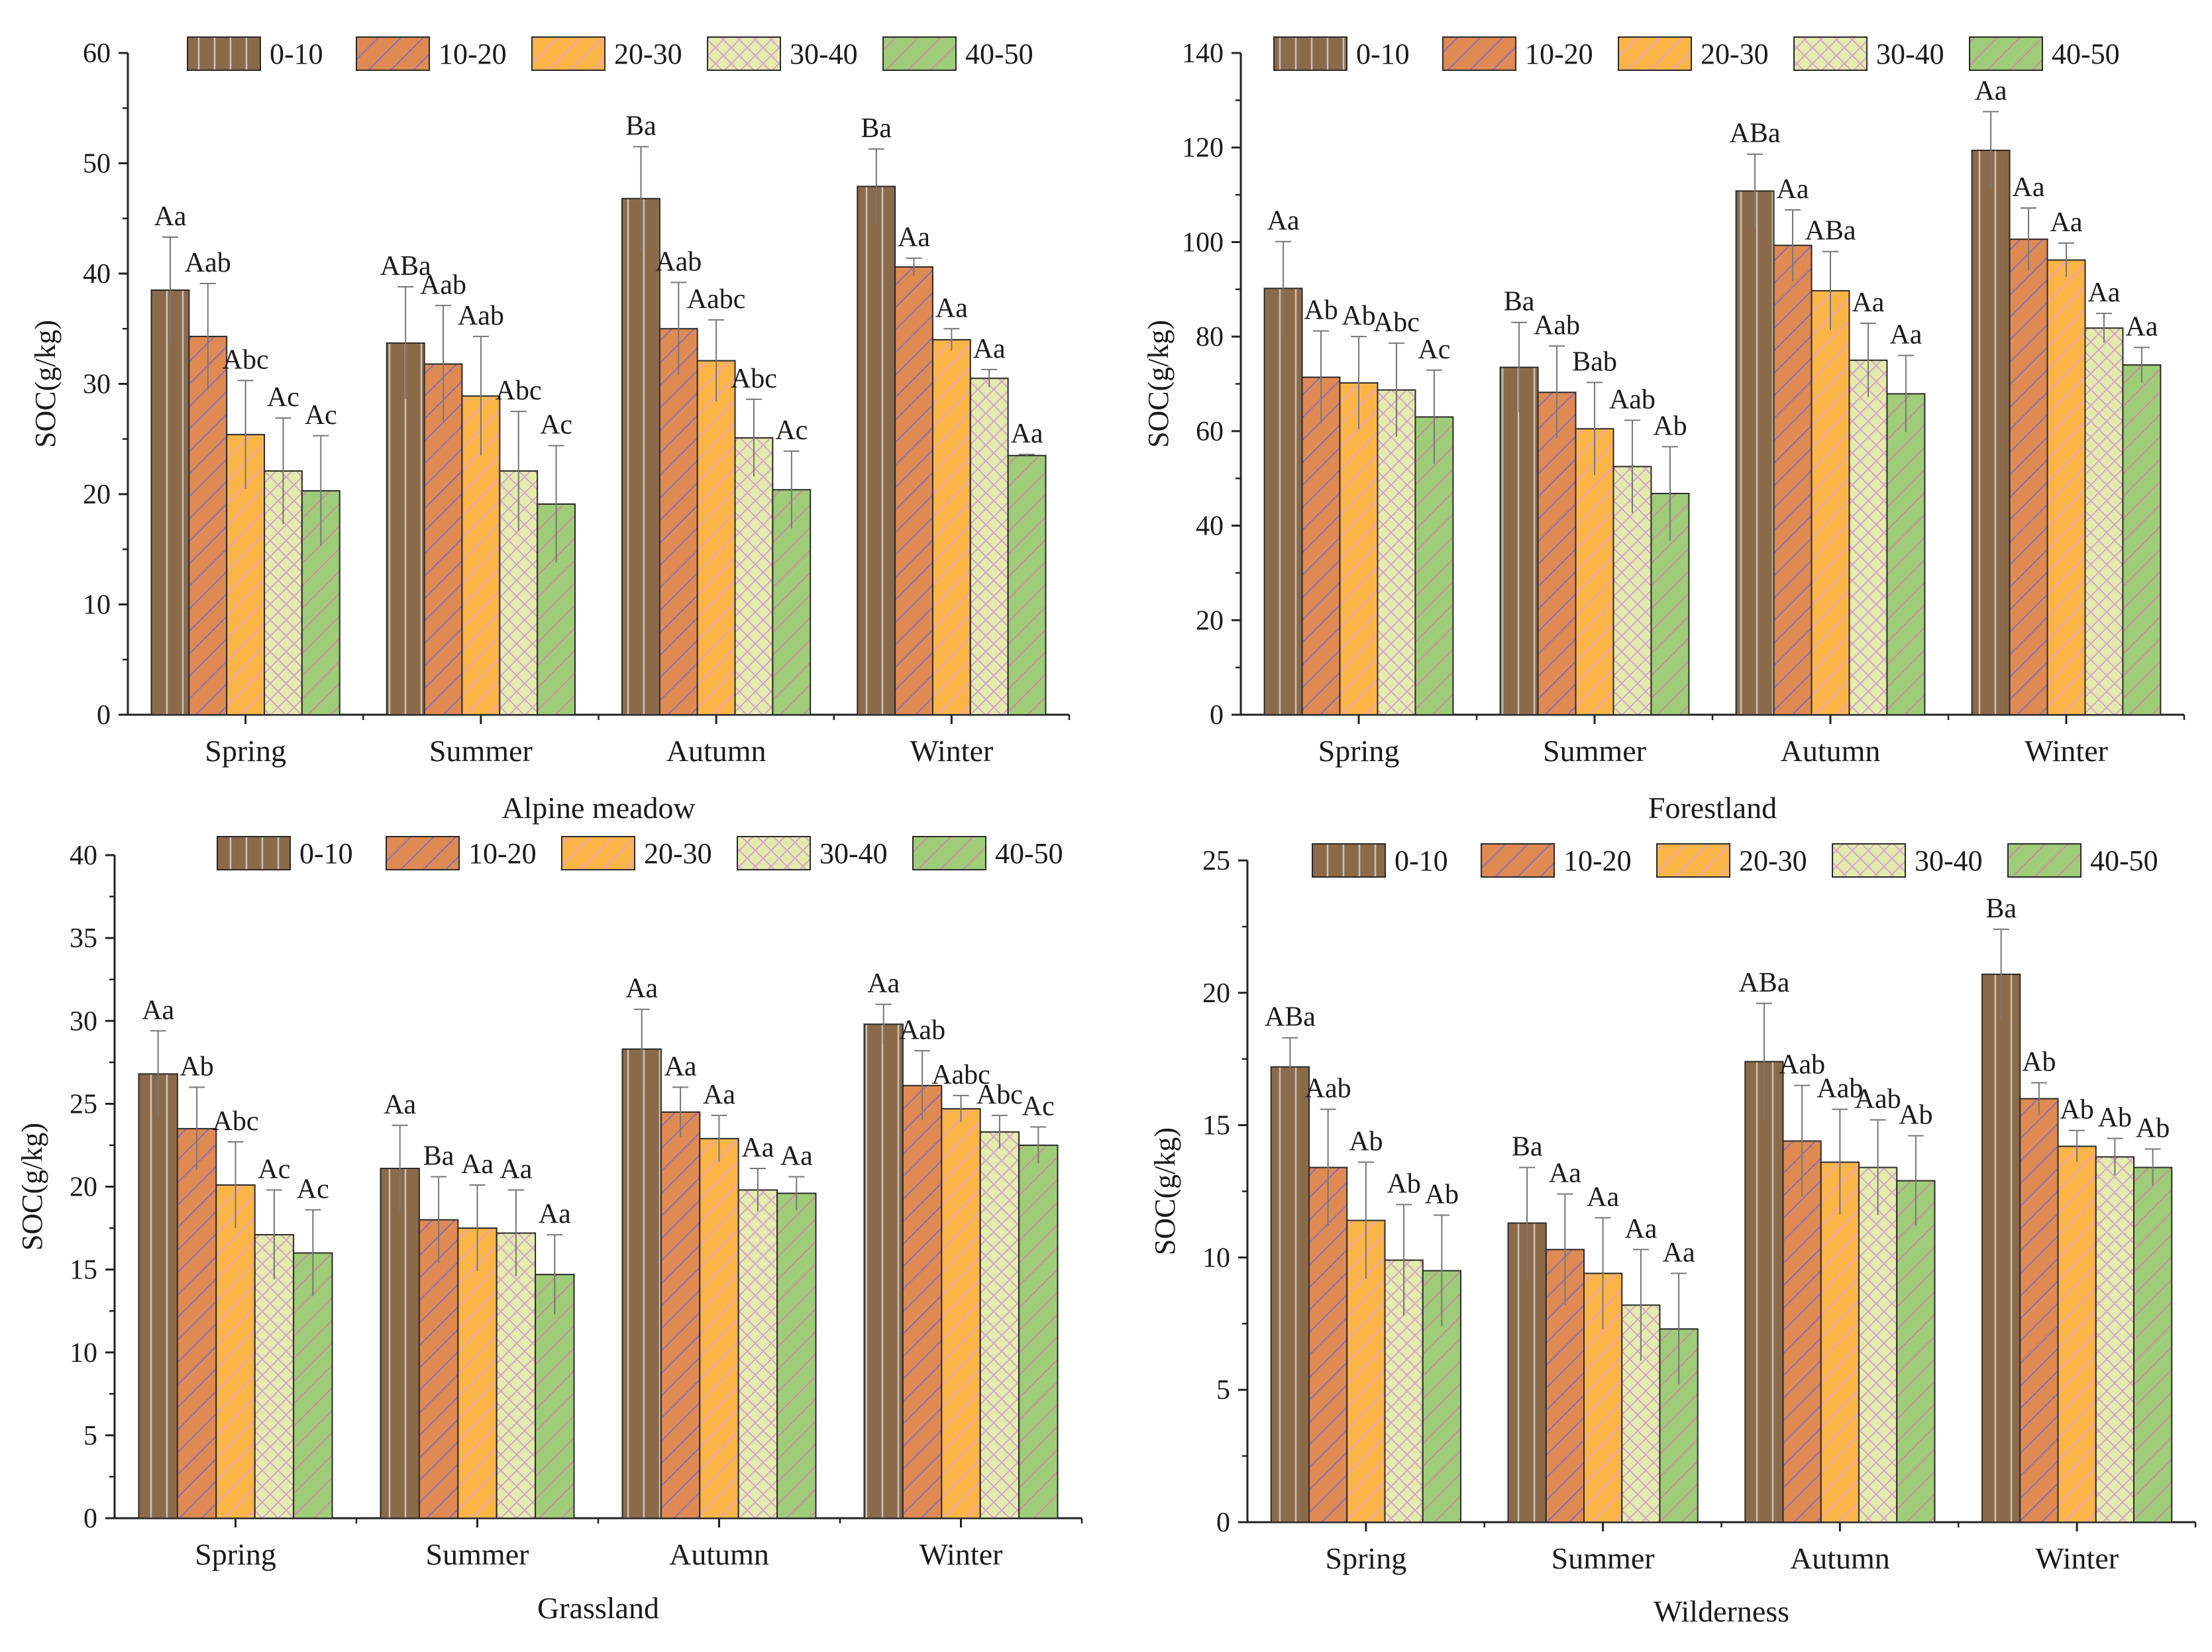 This screenshot has height=1652, width=2212. What do you see at coordinates (598, 808) in the screenshot?
I see `panel-title: Alpine meadow` at bounding box center [598, 808].